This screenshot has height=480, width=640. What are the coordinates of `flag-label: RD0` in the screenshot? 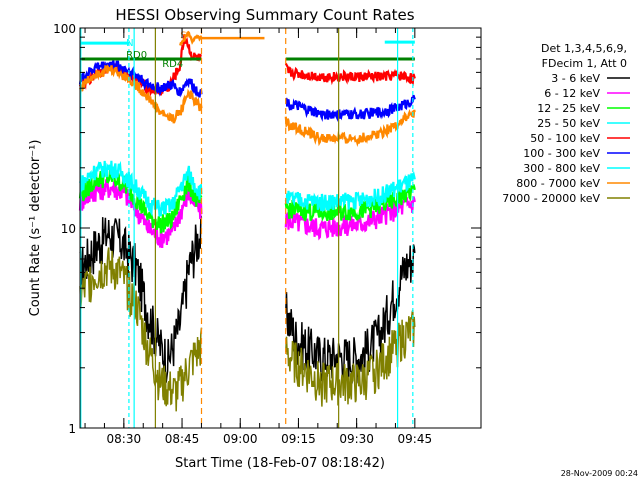 It's located at (136, 55).